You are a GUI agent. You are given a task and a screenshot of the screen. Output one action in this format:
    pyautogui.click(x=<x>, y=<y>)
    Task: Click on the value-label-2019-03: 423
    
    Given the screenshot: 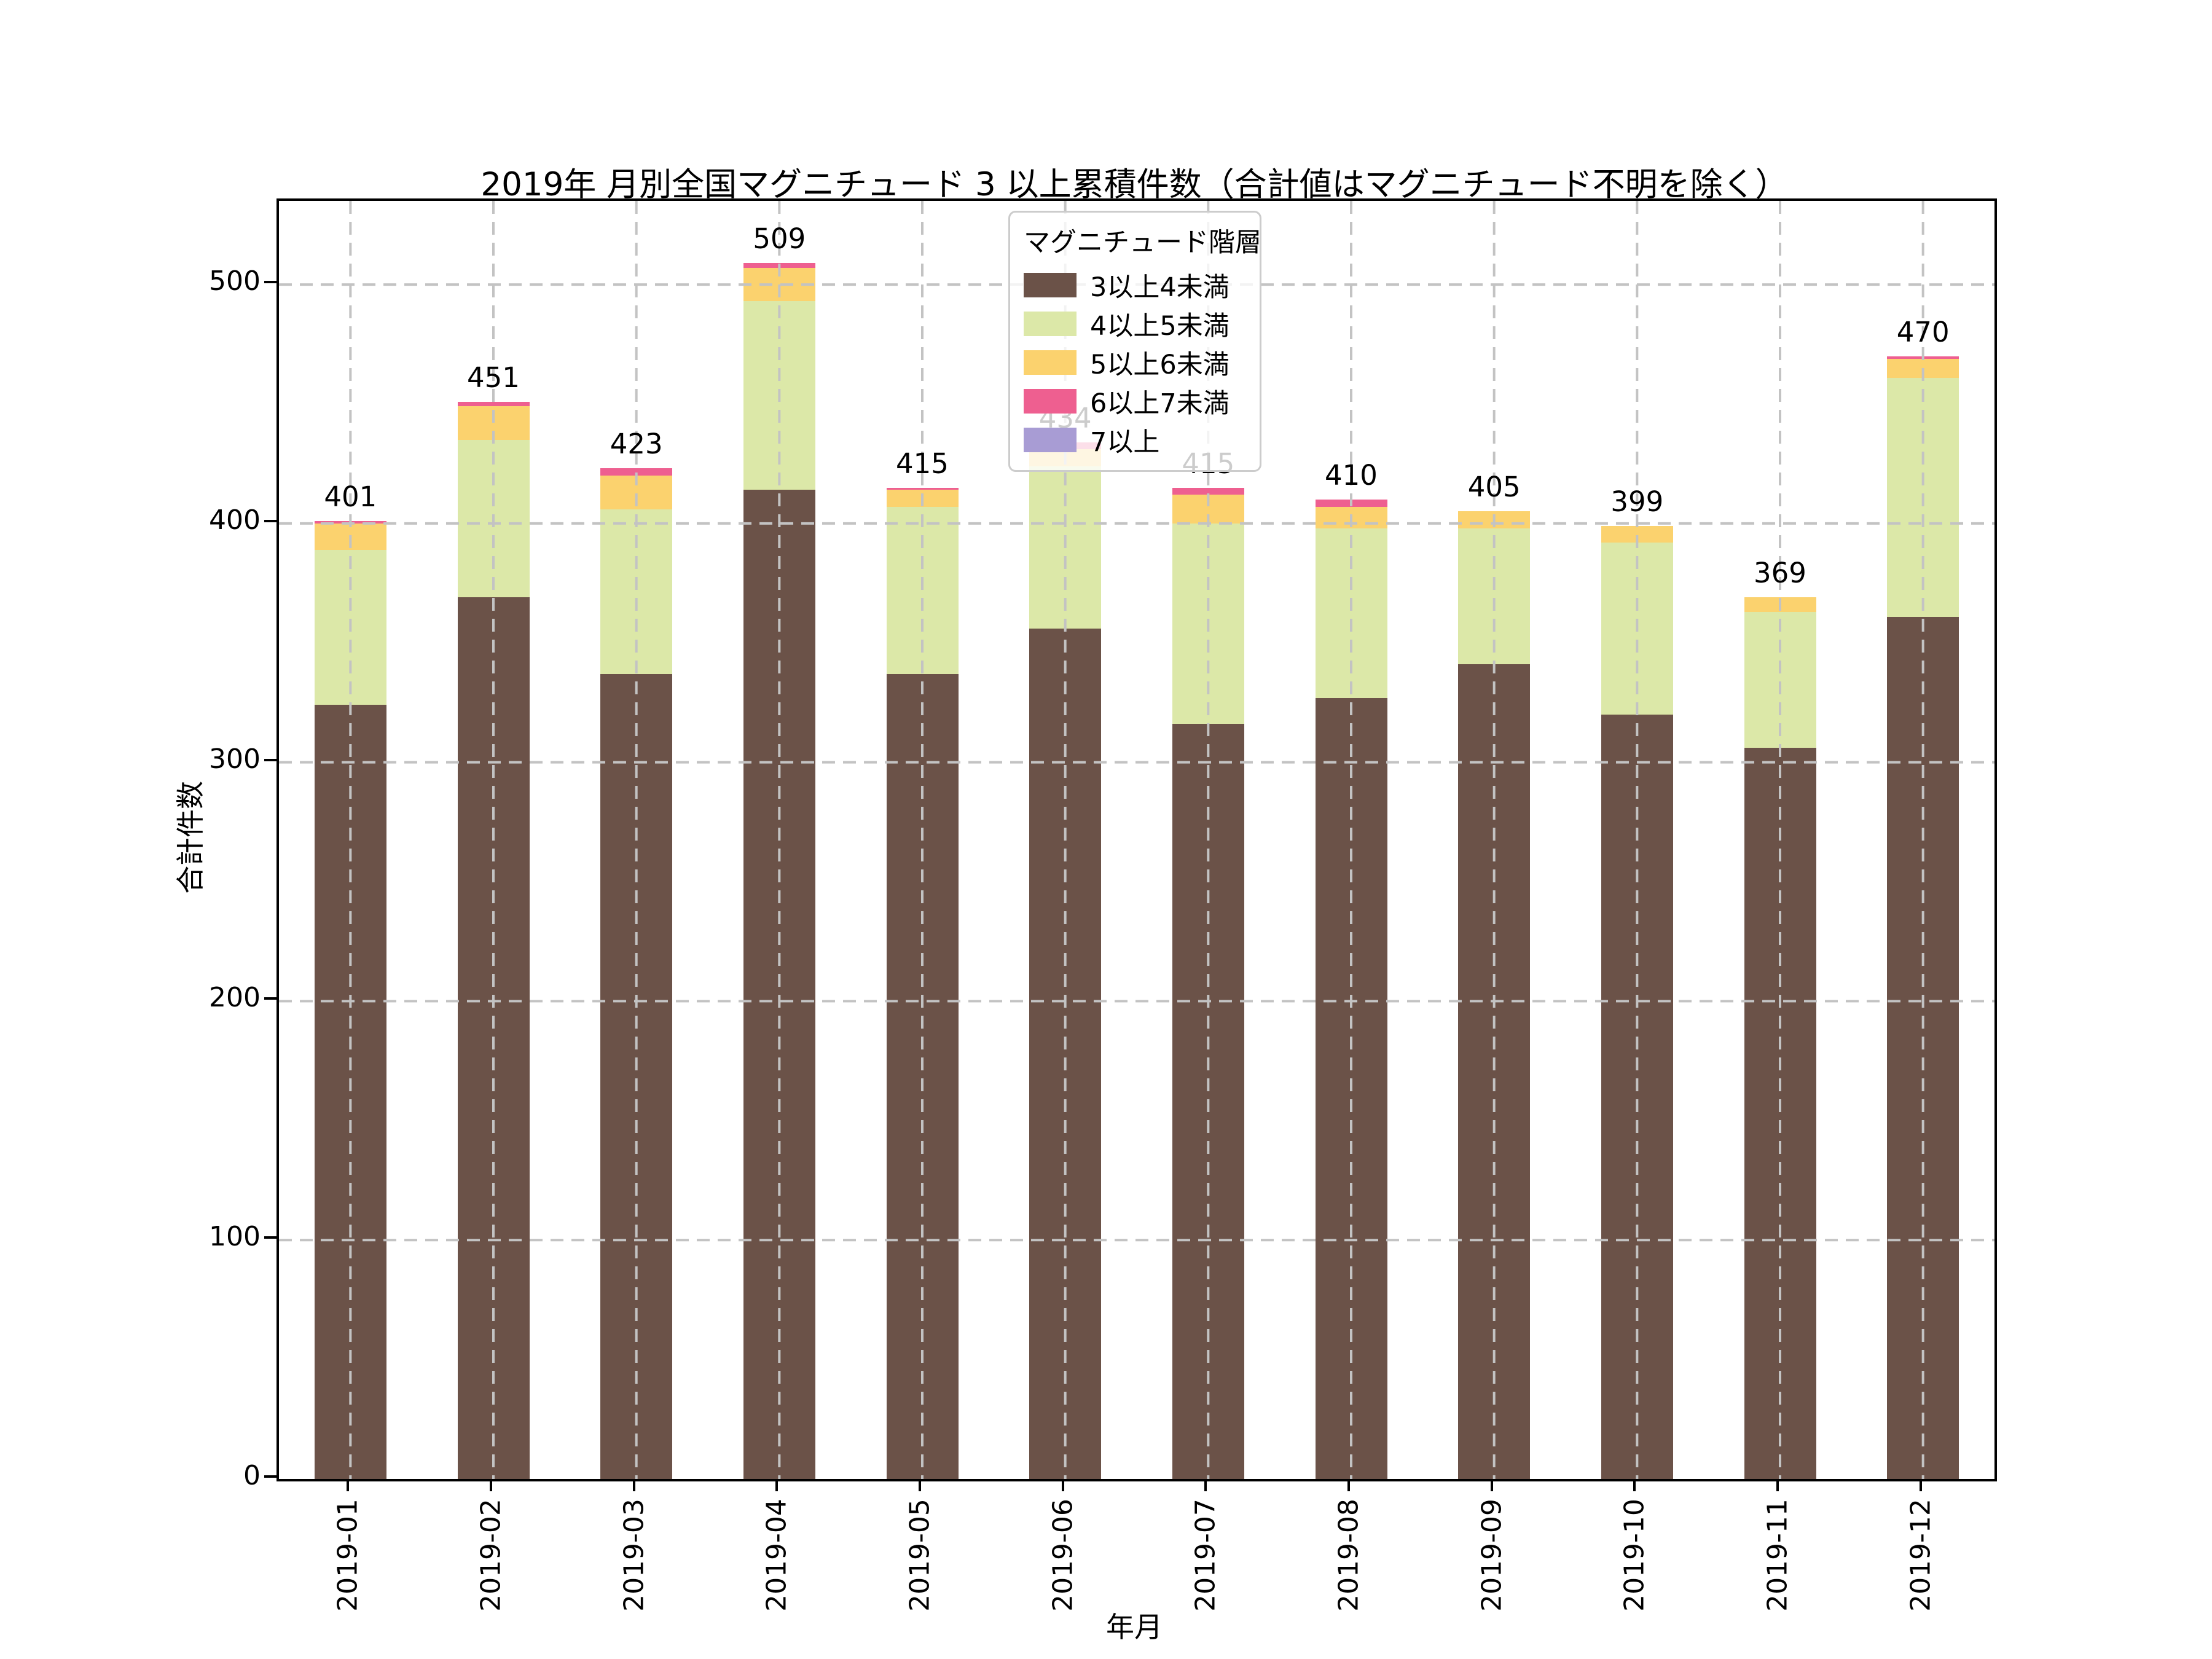 What is the action you would take?
    pyautogui.click(x=636, y=444)
    